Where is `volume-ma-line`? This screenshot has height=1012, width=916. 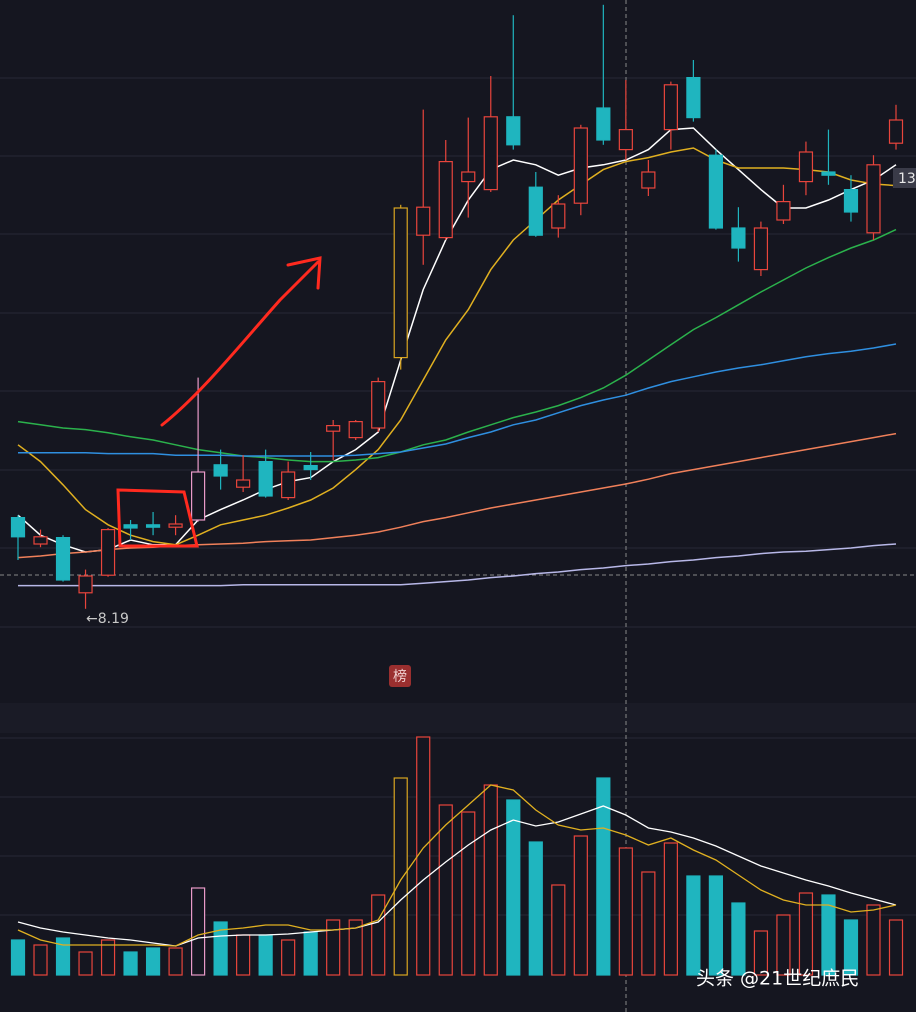 volume-ma-line is located at coordinates (457, 876).